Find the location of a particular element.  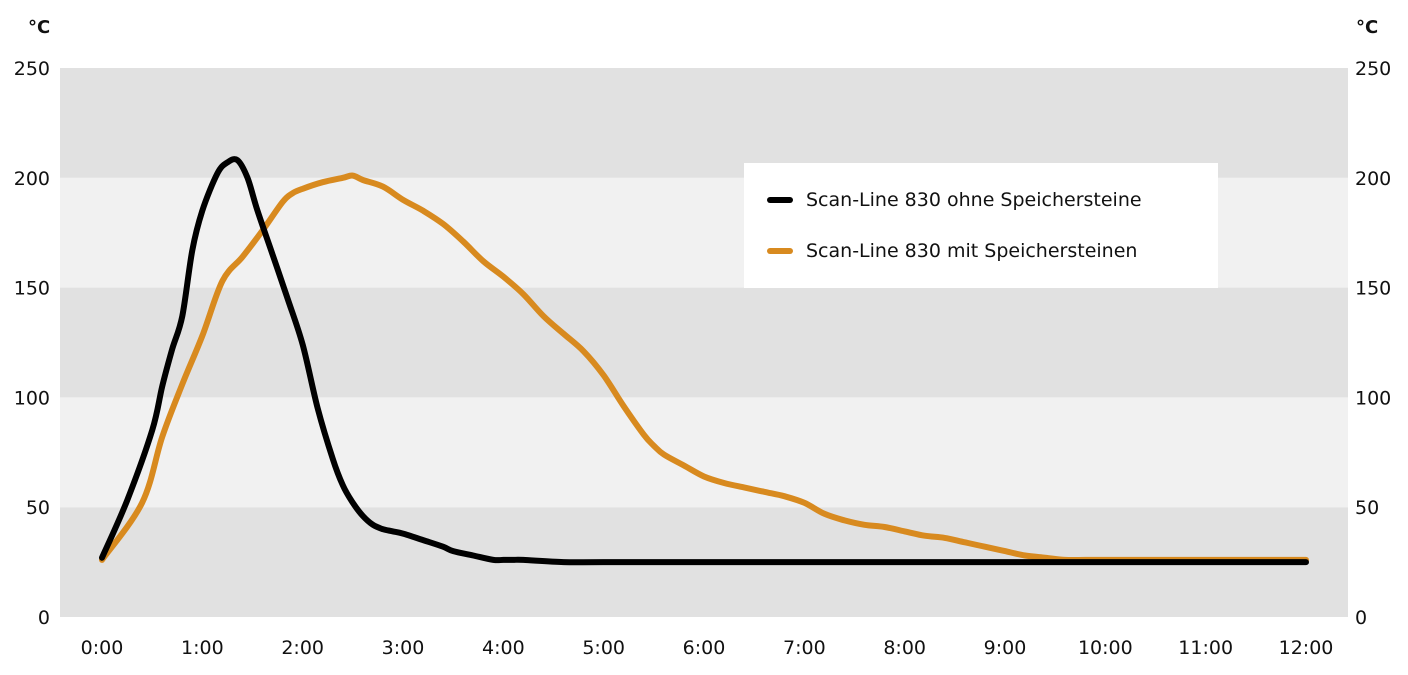

x-tick-12: 12:00 is located at coordinates (1306, 648).